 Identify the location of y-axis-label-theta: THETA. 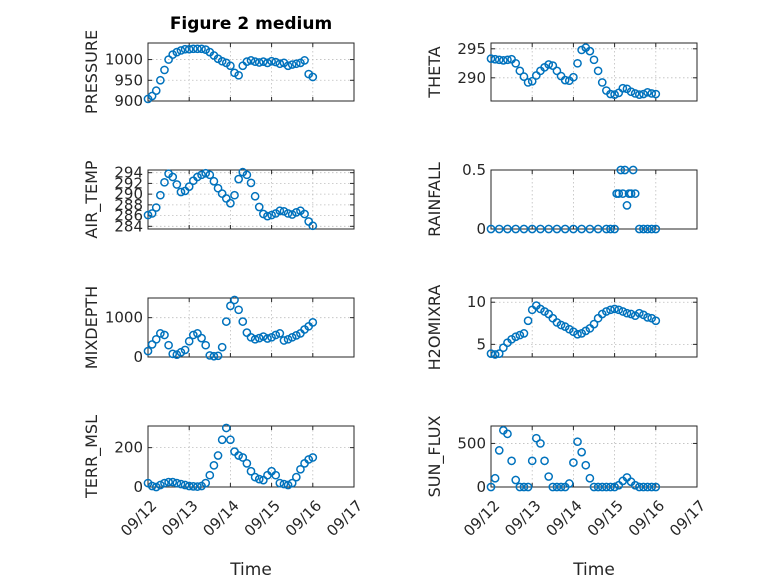
(434, 72).